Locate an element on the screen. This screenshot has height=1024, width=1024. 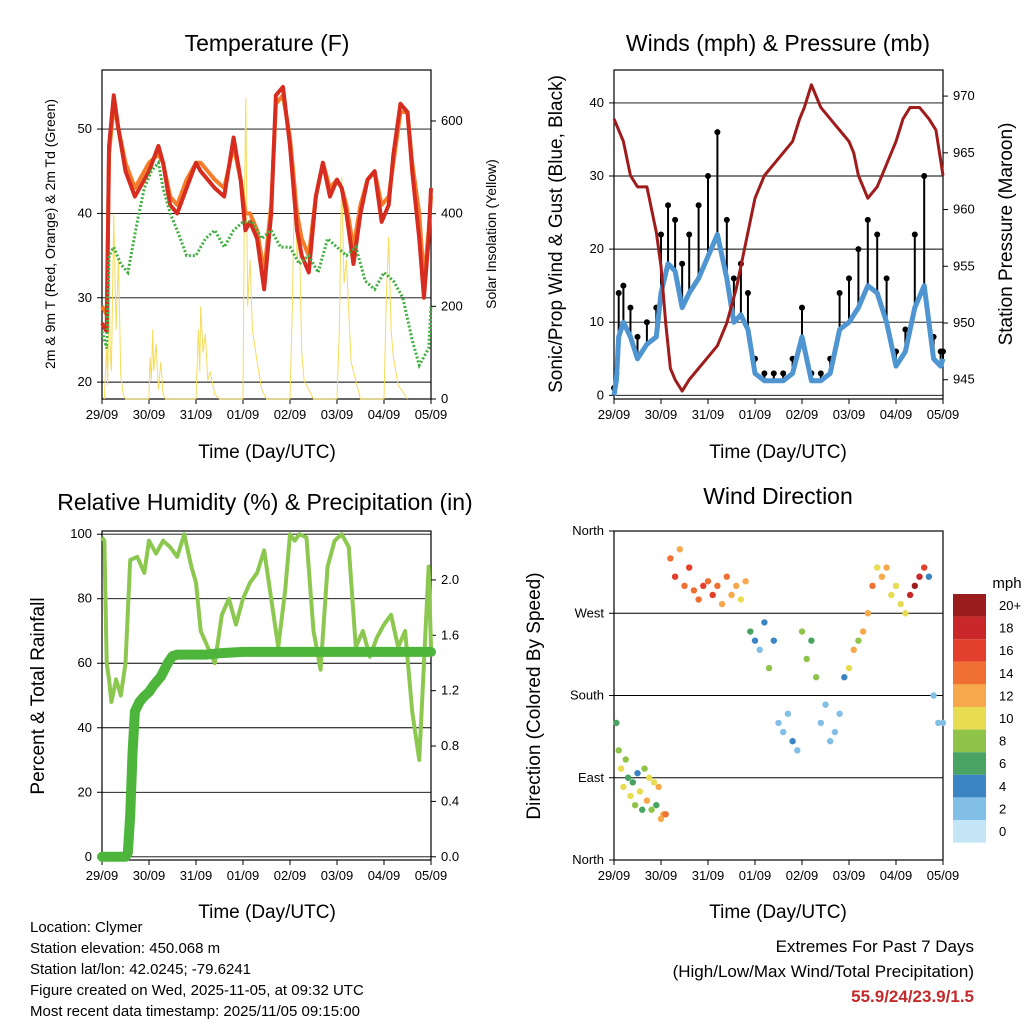
winds-title: Winds (mph) & Pressure (mb) is located at coordinates (778, 43).